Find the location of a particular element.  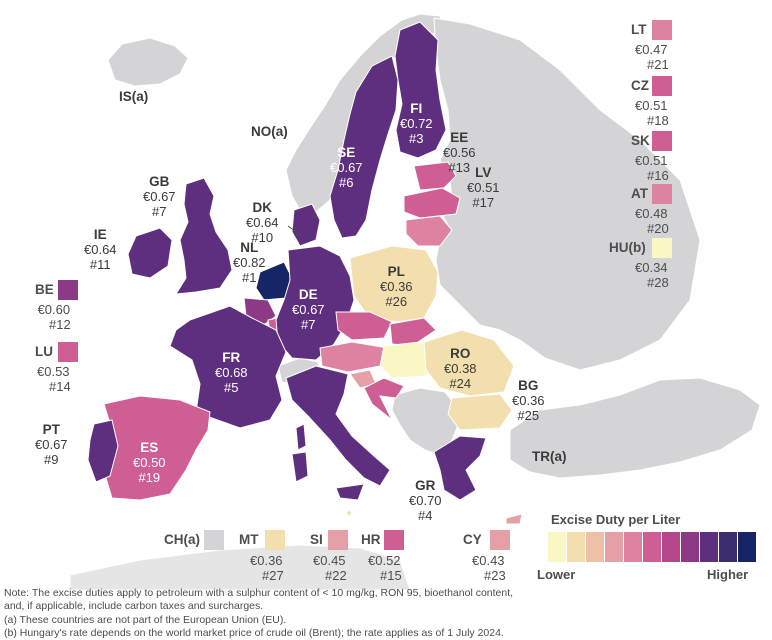

label-fi: FI €0.72 #3 is located at coordinates (416, 123).